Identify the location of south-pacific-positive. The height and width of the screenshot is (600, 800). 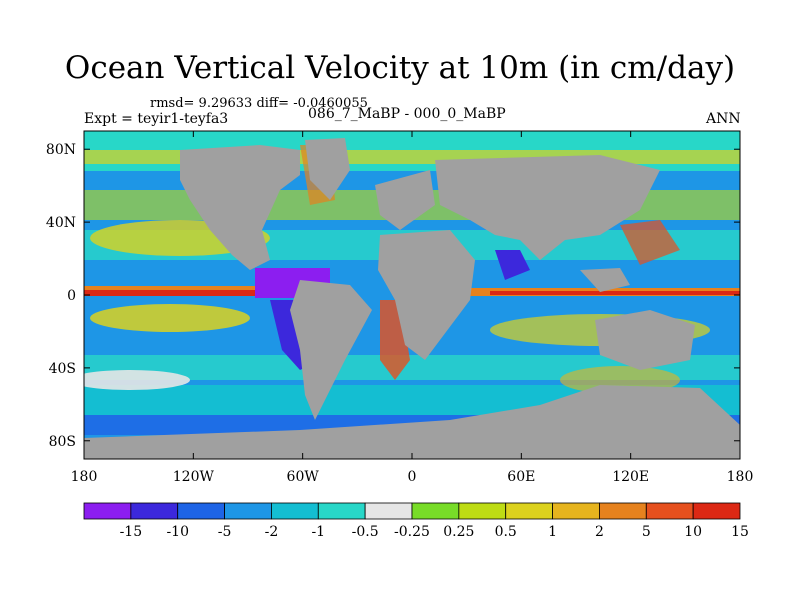
(170, 318).